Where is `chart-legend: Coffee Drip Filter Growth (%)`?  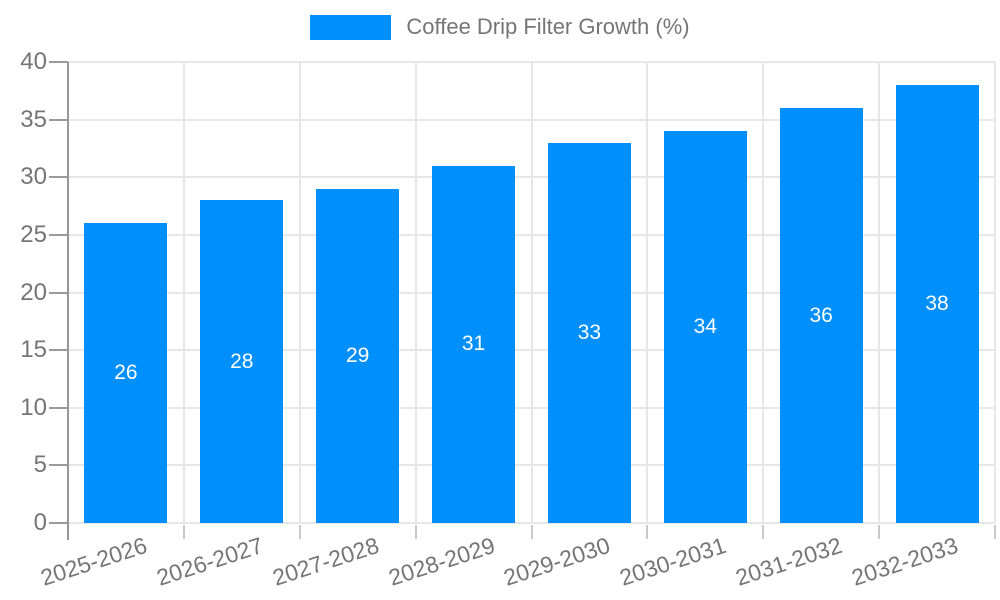 chart-legend: Coffee Drip Filter Growth (%) is located at coordinates (500, 27).